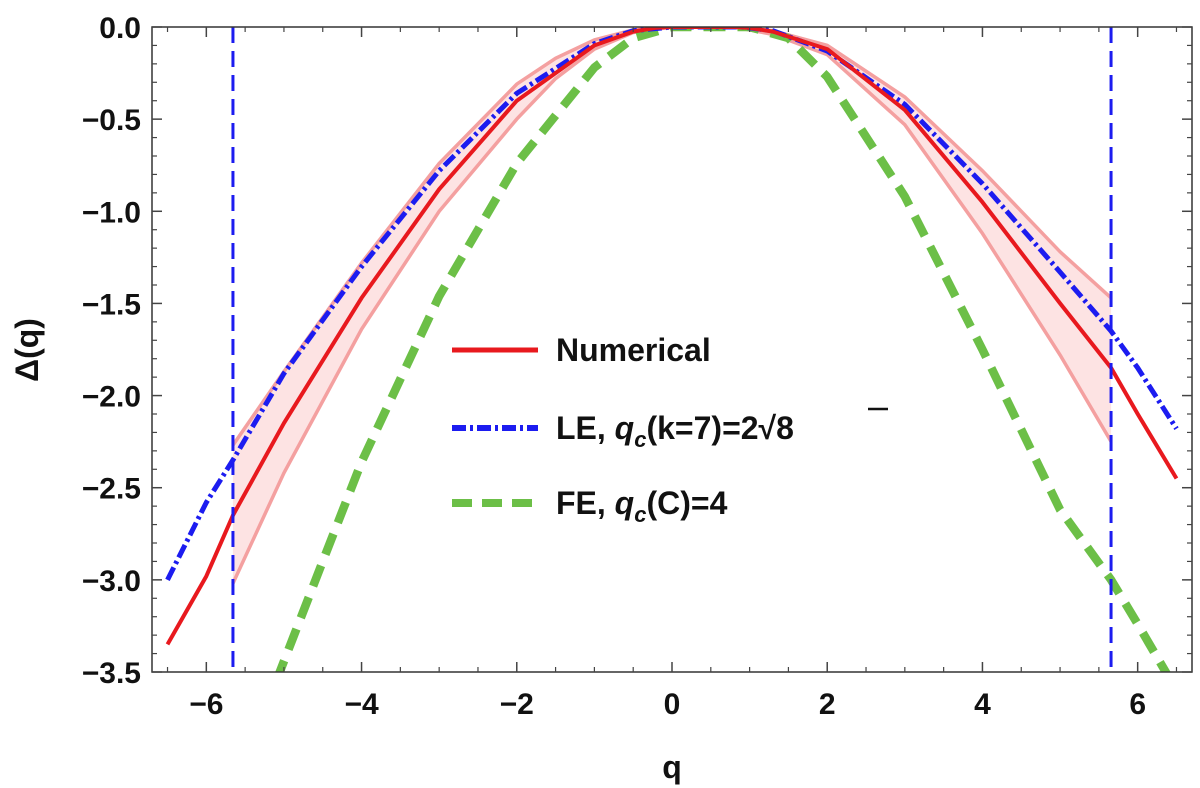 The width and height of the screenshot is (1200, 788). Describe the element at coordinates (982, 704) in the screenshot. I see `x-tick-label: 4` at that location.